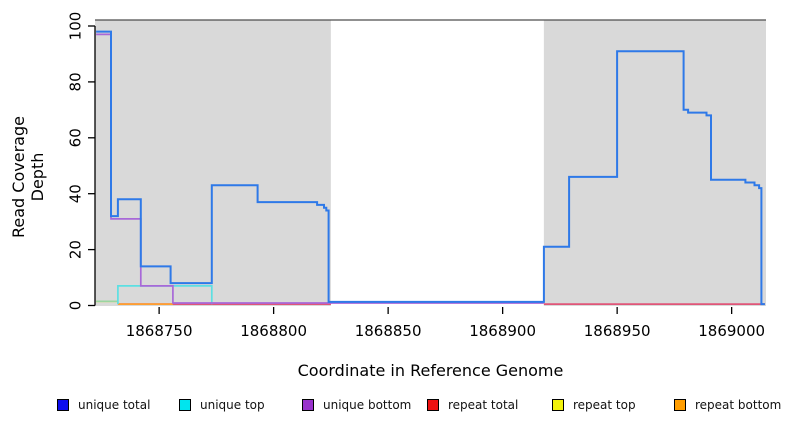  What do you see at coordinates (28, 177) in the screenshot?
I see `y-axis-title: Read Coverage Depth` at bounding box center [28, 177].